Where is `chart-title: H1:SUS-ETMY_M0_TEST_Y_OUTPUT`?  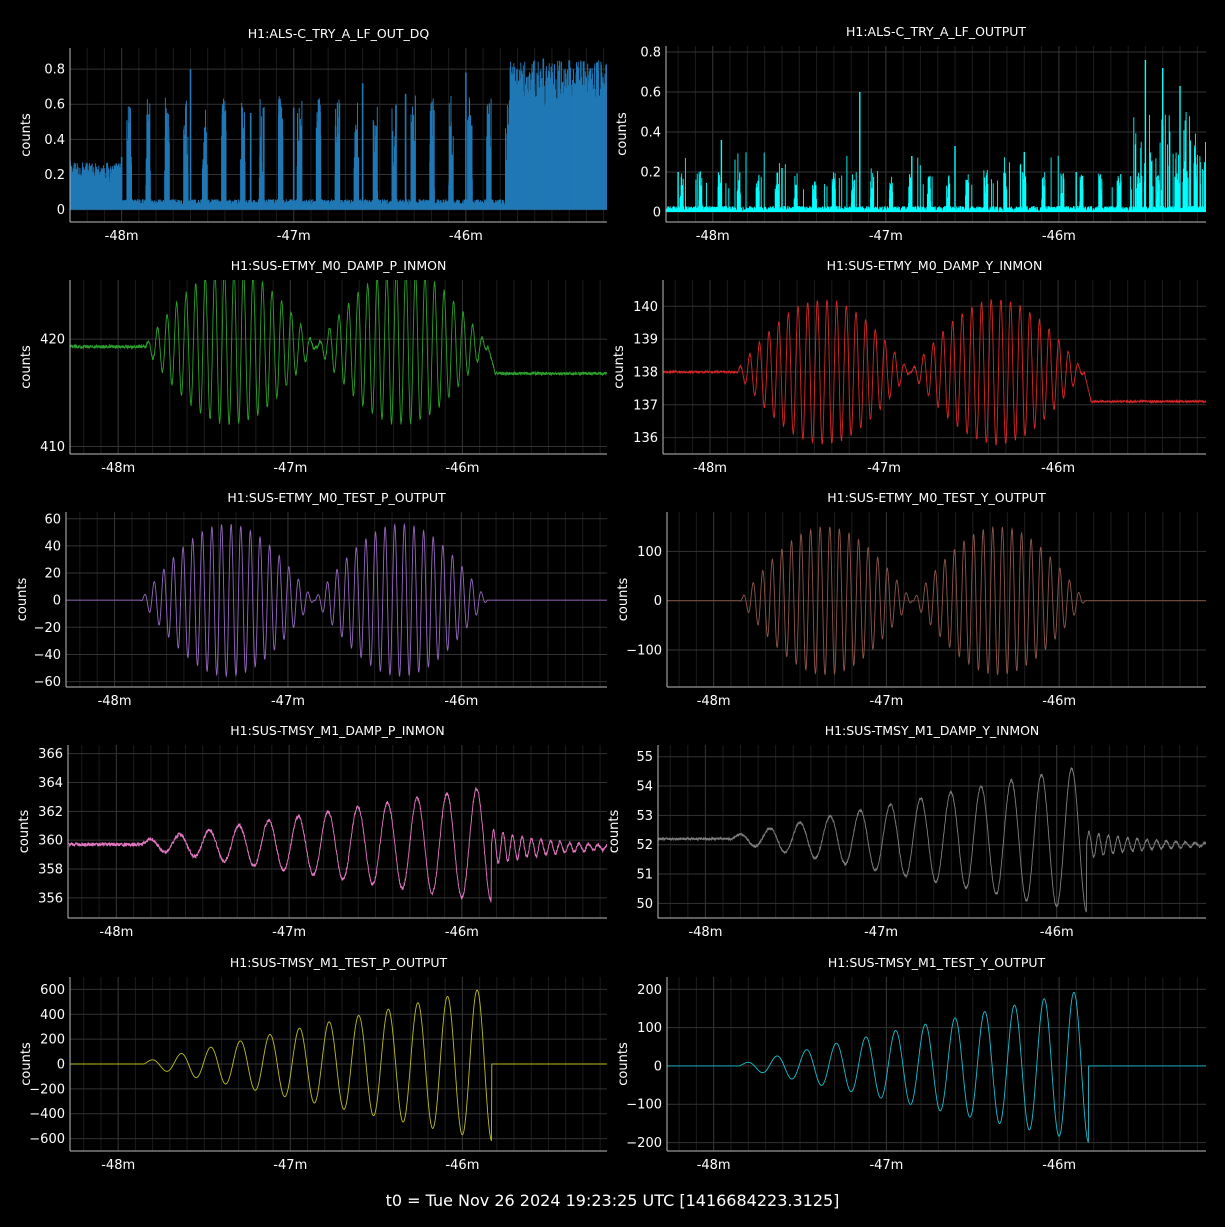
chart-title: H1:SUS-ETMY_M0_TEST_Y_OUTPUT is located at coordinates (936, 497).